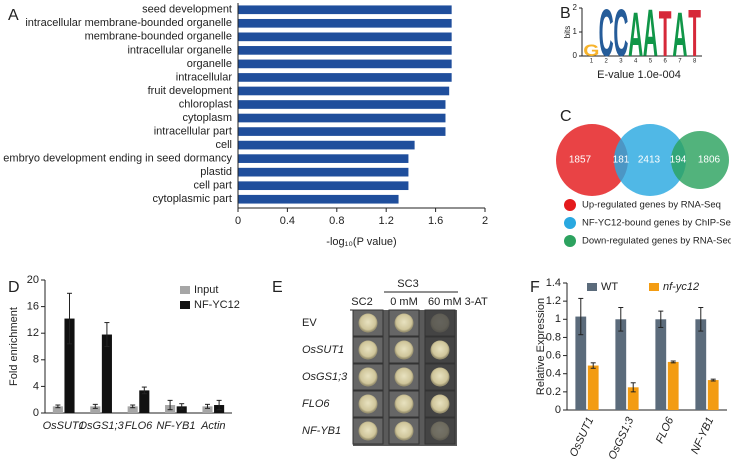  Describe the element at coordinates (709, 160) in the screenshot. I see `region-count: 1806` at that location.